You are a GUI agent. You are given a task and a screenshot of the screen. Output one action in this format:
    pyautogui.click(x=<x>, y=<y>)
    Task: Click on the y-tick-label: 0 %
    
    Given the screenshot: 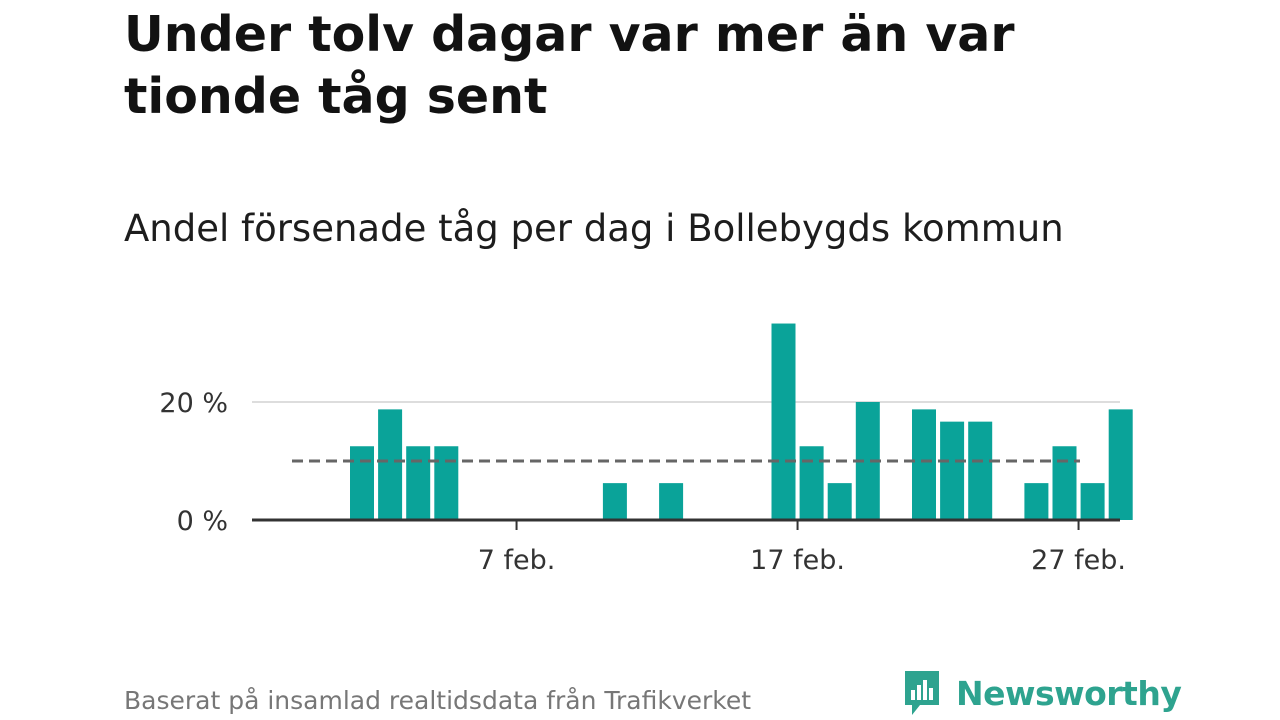 What is the action you would take?
    pyautogui.click(x=202, y=521)
    